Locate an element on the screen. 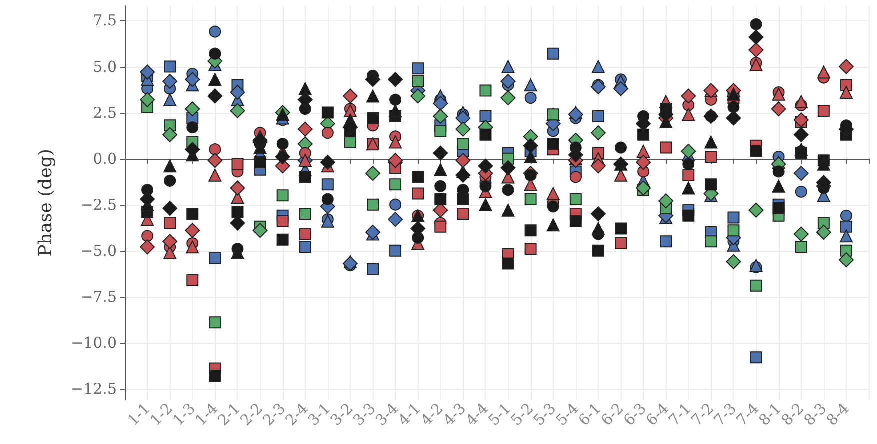  y-tick-label: −12.5 is located at coordinates (94, 389).